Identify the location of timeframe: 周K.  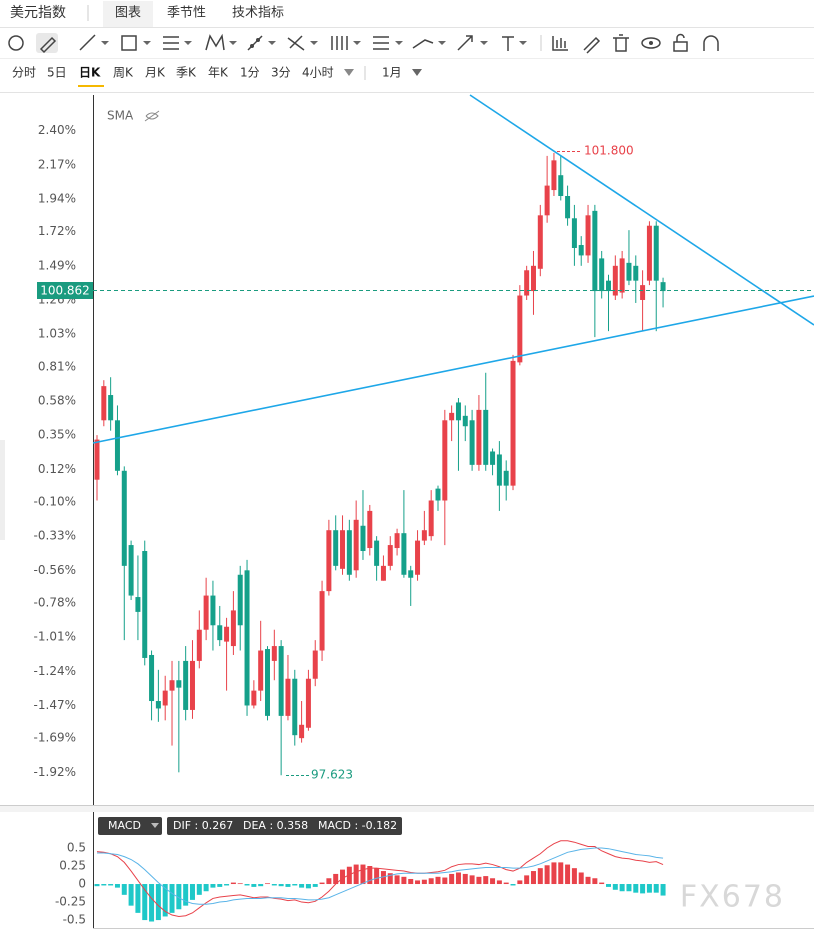
(123, 73).